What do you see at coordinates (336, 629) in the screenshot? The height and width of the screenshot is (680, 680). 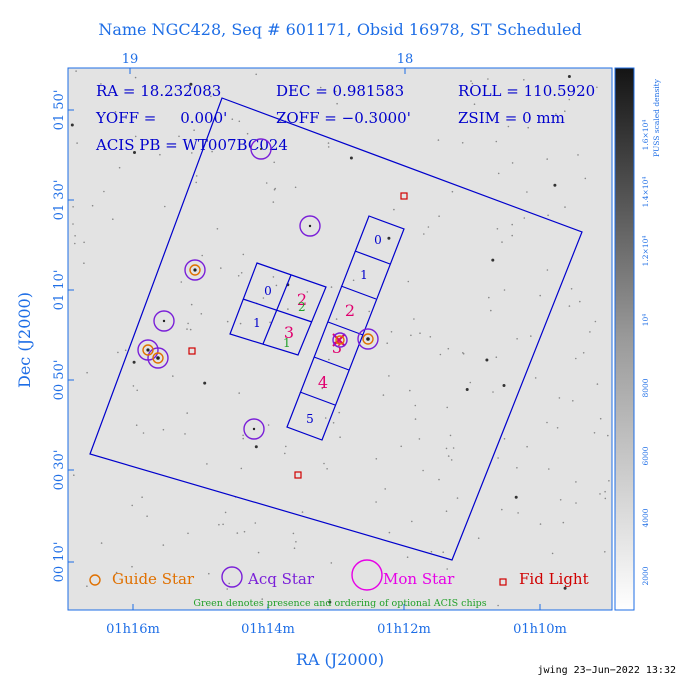 I see `x-axis-ticks: 01h16m 01h14m 01h12m 01h10m` at bounding box center [336, 629].